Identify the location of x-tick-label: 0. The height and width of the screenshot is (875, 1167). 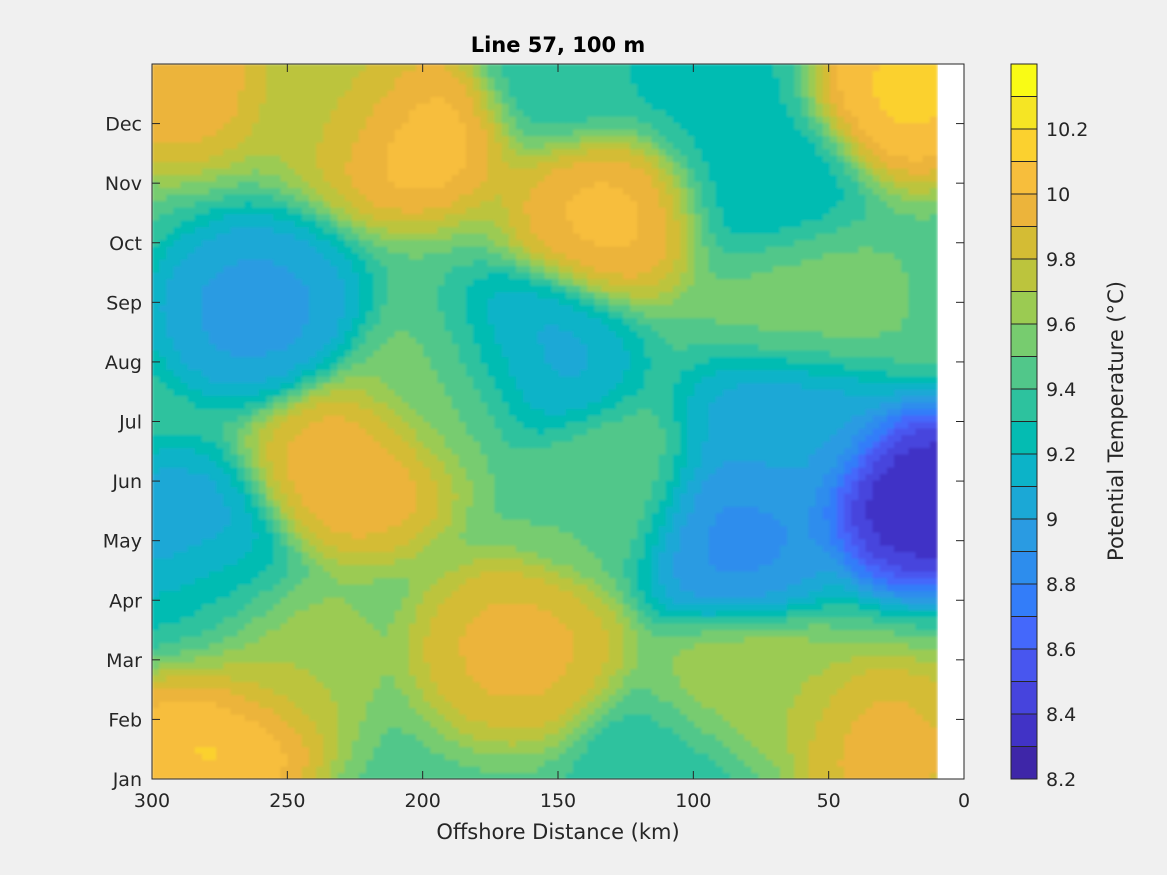
(964, 801).